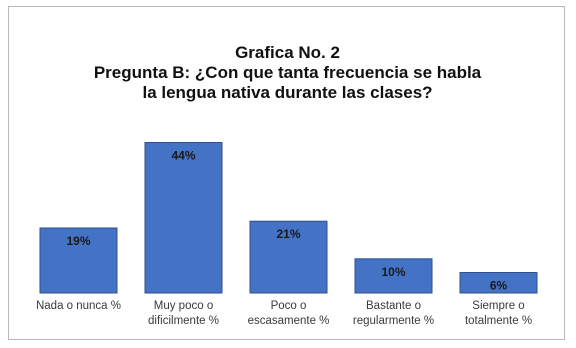 Image resolution: width=576 pixels, height=348 pixels. I want to click on category-label-3-line-1: regularmente %, so click(393, 321).